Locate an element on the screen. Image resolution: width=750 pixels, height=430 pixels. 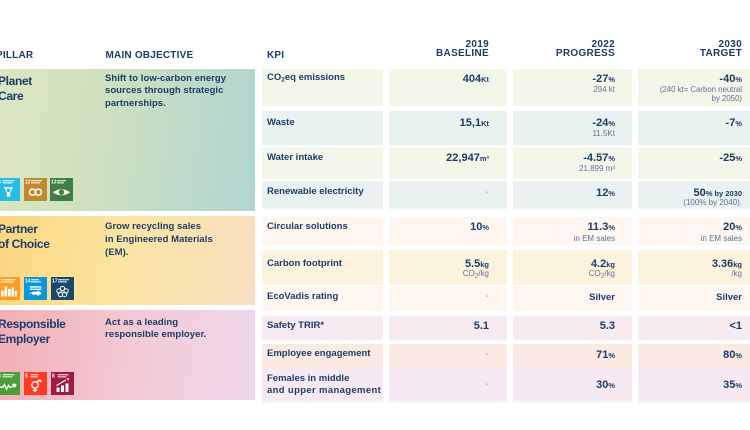
svg-text: 13 is located at coordinates (54, 183).